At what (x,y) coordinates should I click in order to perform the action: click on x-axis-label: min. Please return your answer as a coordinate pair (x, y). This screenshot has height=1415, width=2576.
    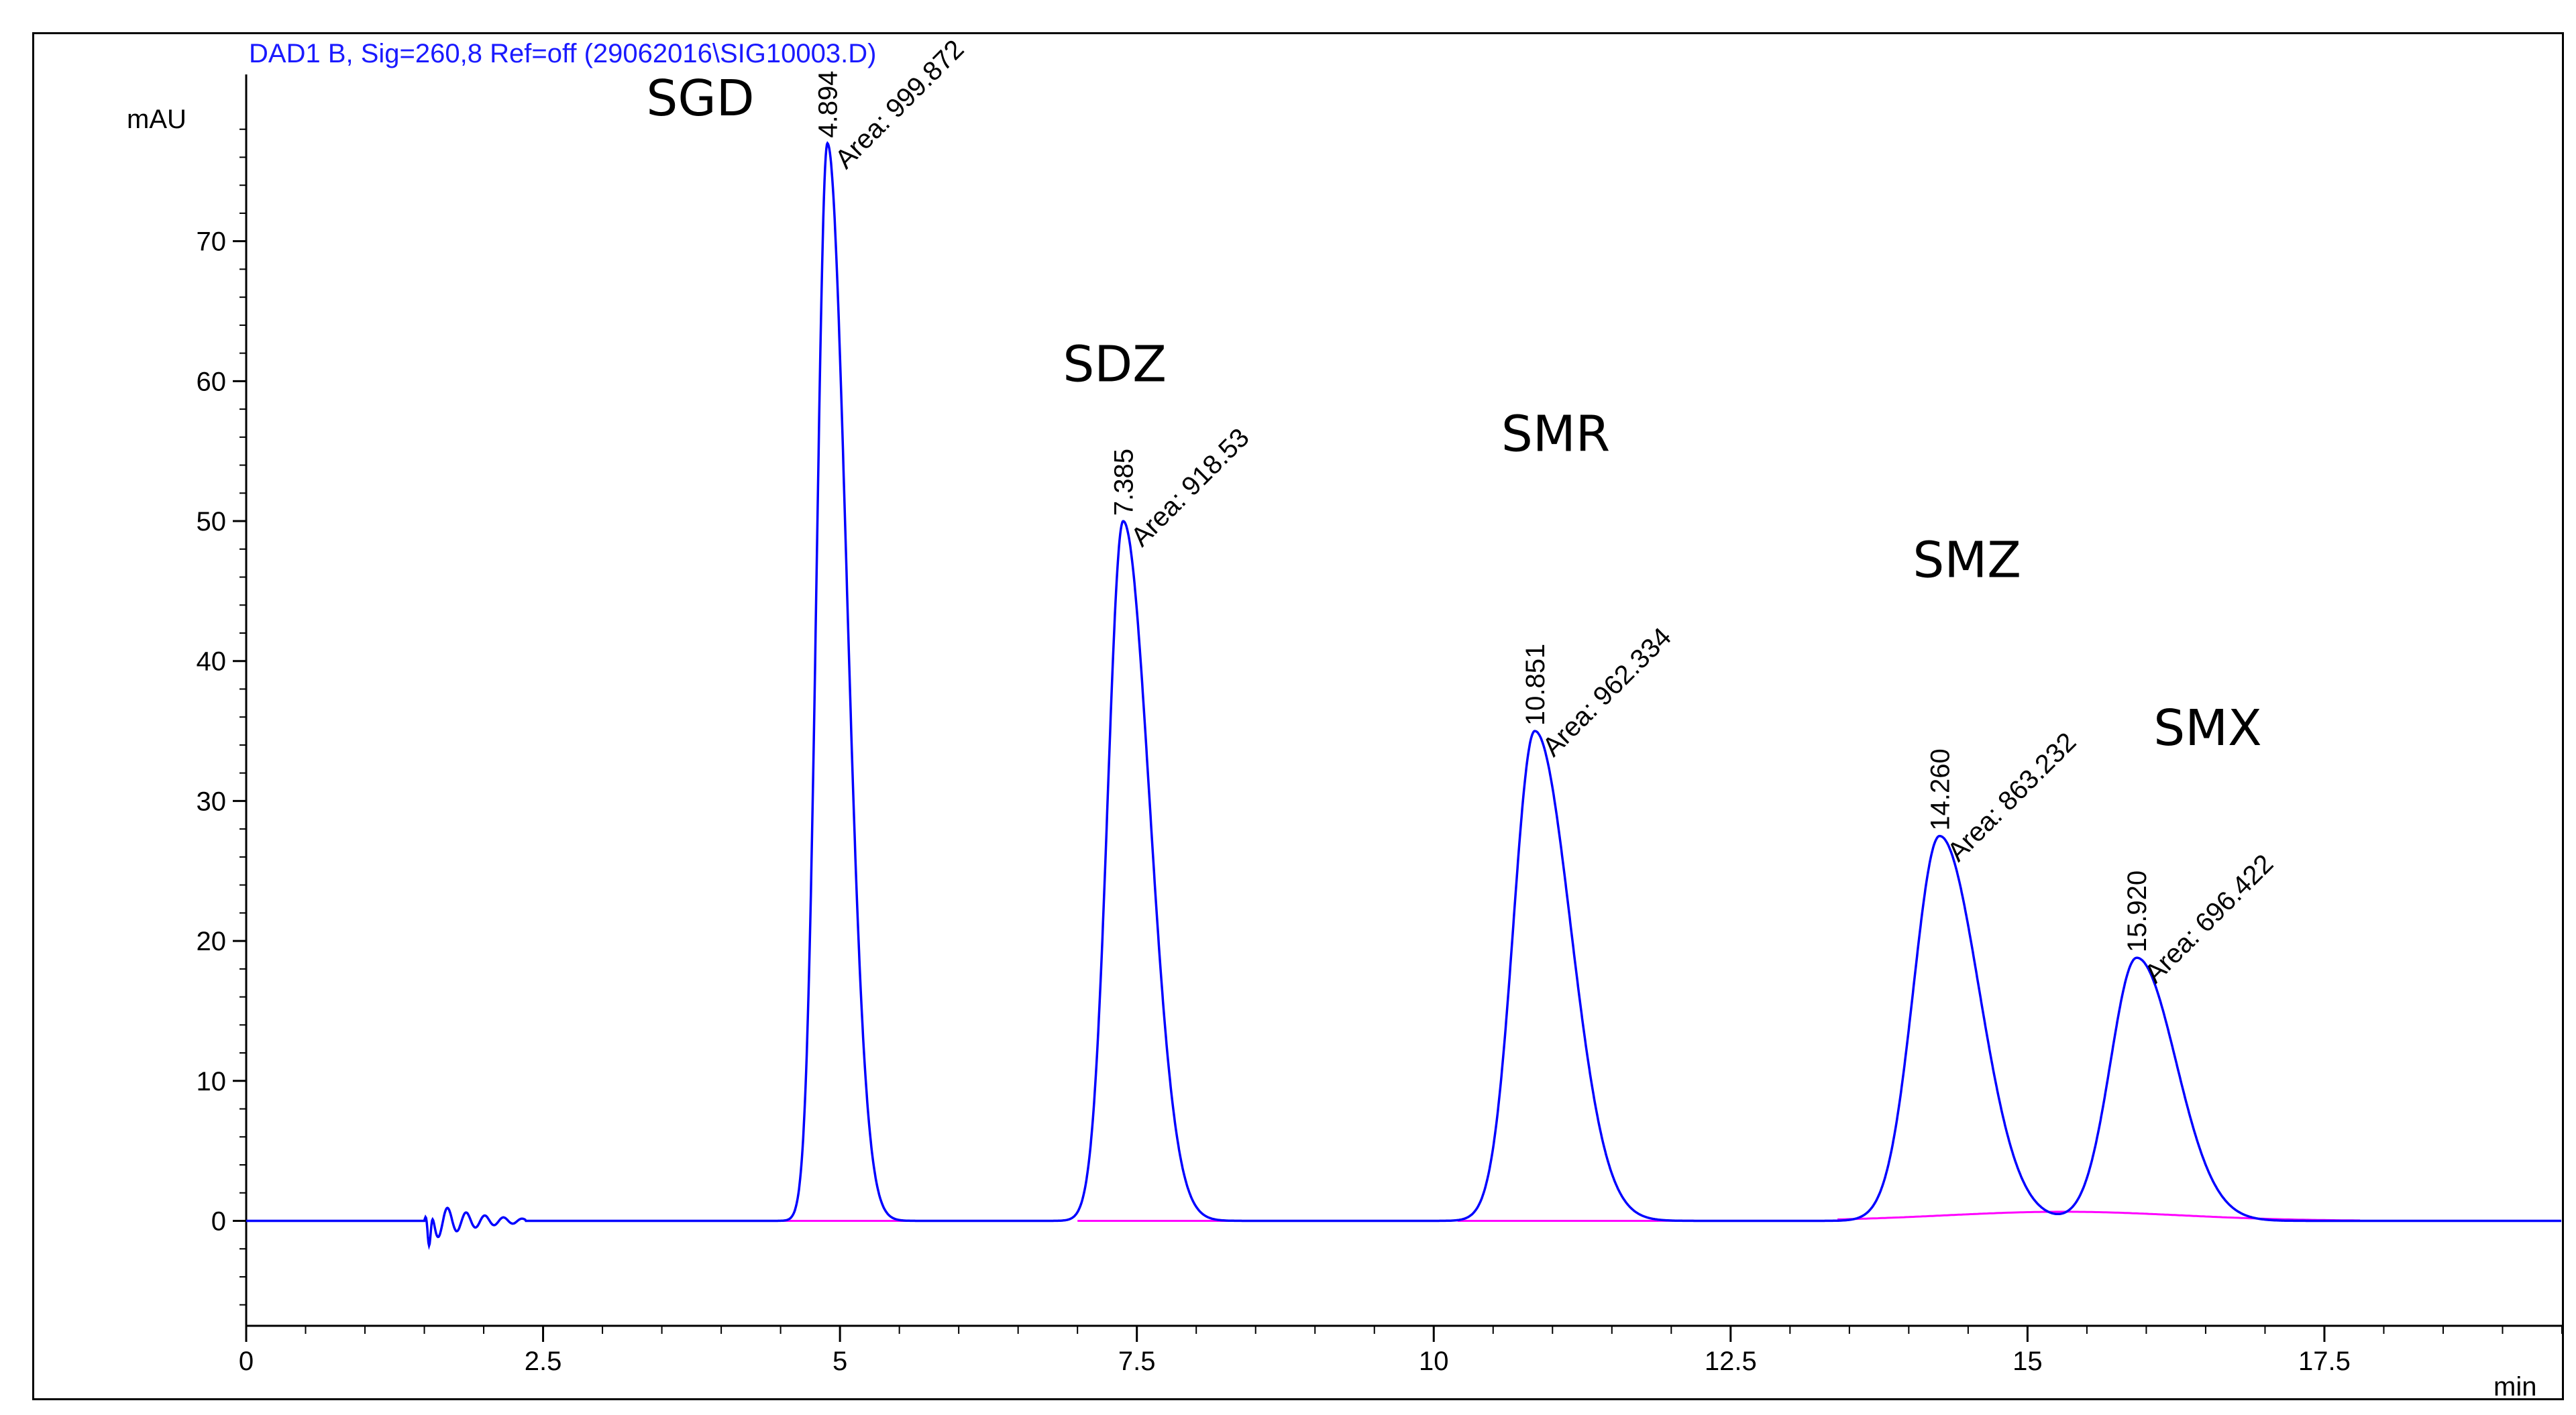
    Looking at the image, I should click on (2514, 1385).